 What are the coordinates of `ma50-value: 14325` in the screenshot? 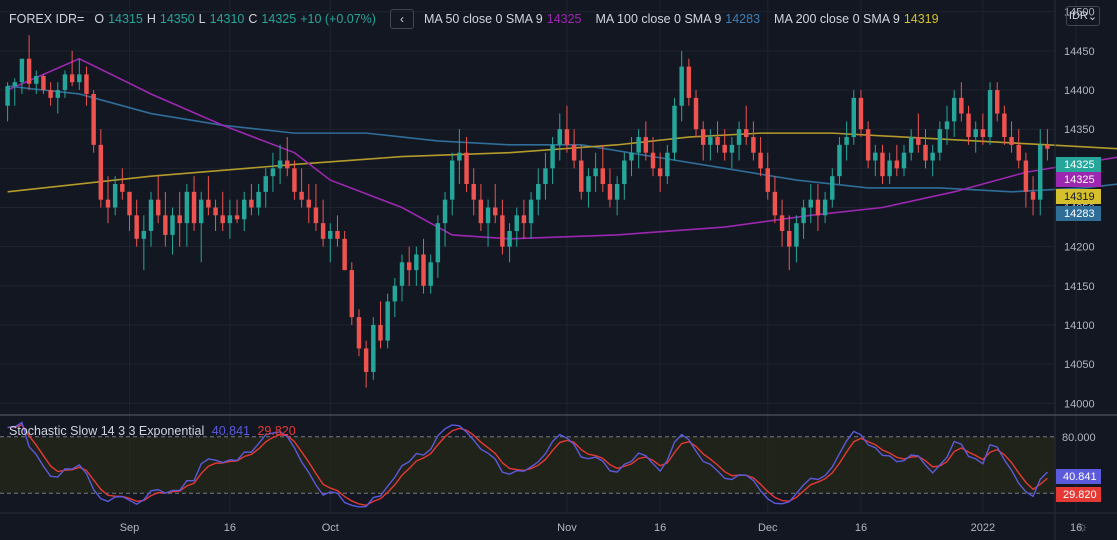 It's located at (564, 19).